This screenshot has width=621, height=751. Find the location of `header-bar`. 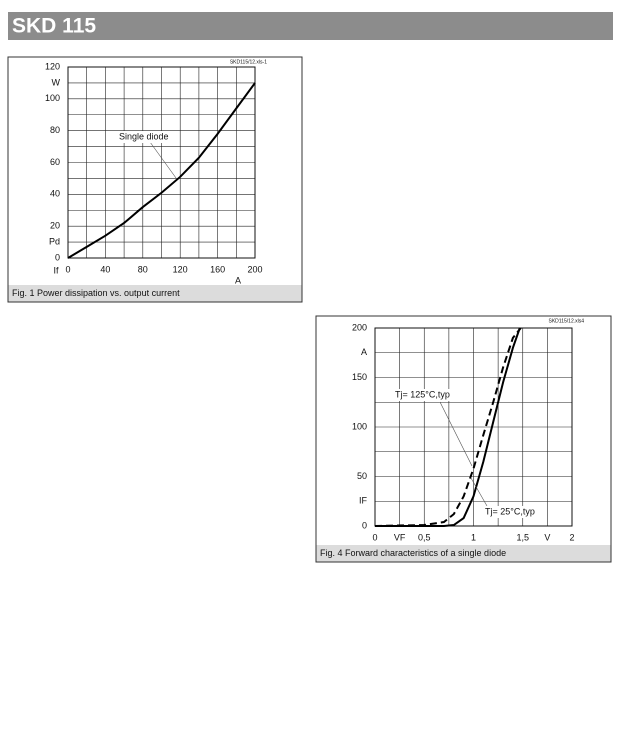

header-bar is located at coordinates (310, 26).